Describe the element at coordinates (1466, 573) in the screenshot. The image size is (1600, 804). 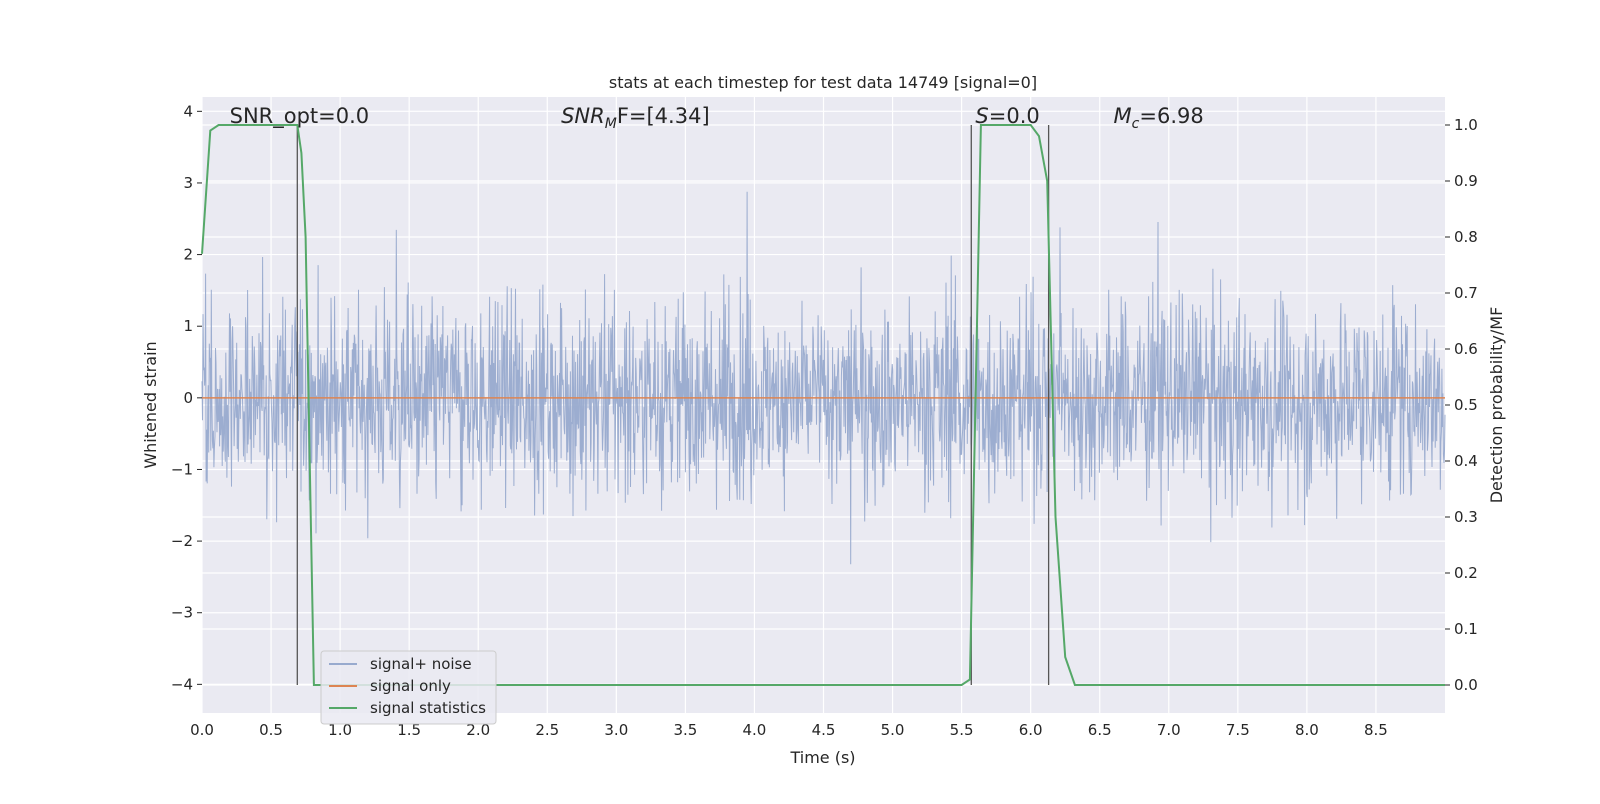
I see `y-tick-label-right: 0.2` at that location.